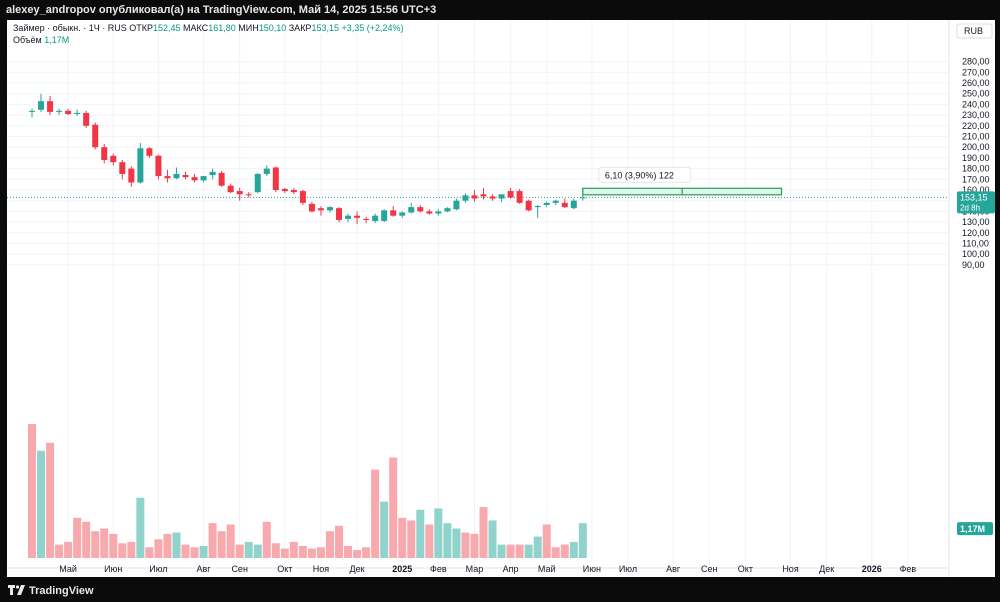  Describe the element at coordinates (51, 591) in the screenshot. I see `tradingview-logo: TradingView` at that location.